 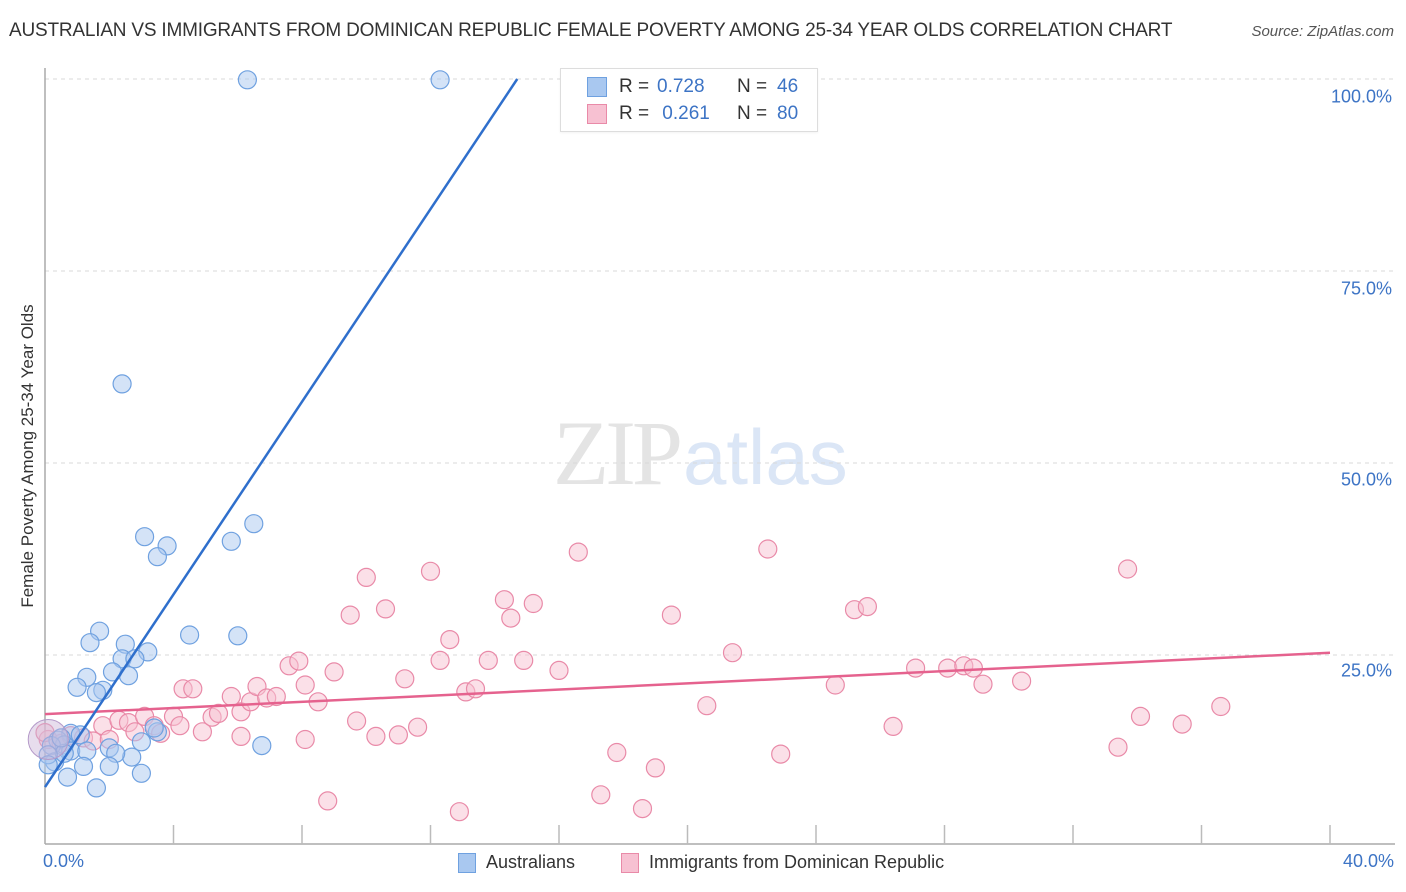 I want to click on y-tick-100: 100.0%, so click(x=1361, y=96).